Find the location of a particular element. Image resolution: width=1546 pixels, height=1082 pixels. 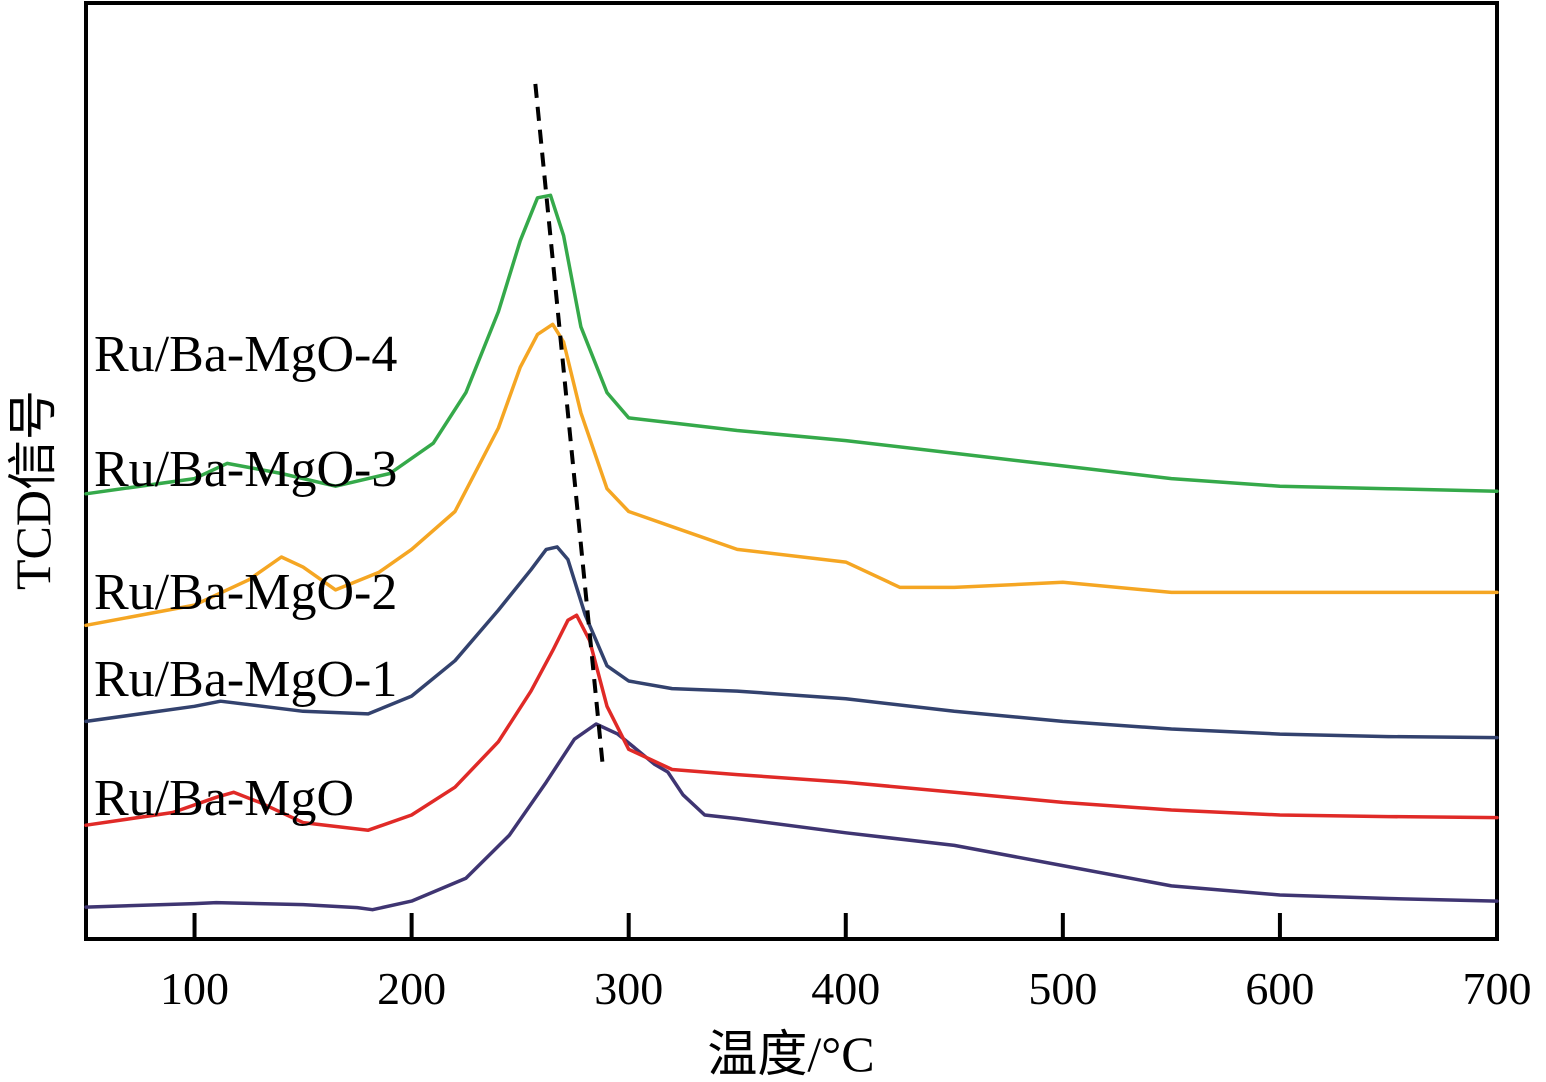

x-tick-label: 200 is located at coordinates (411, 988).